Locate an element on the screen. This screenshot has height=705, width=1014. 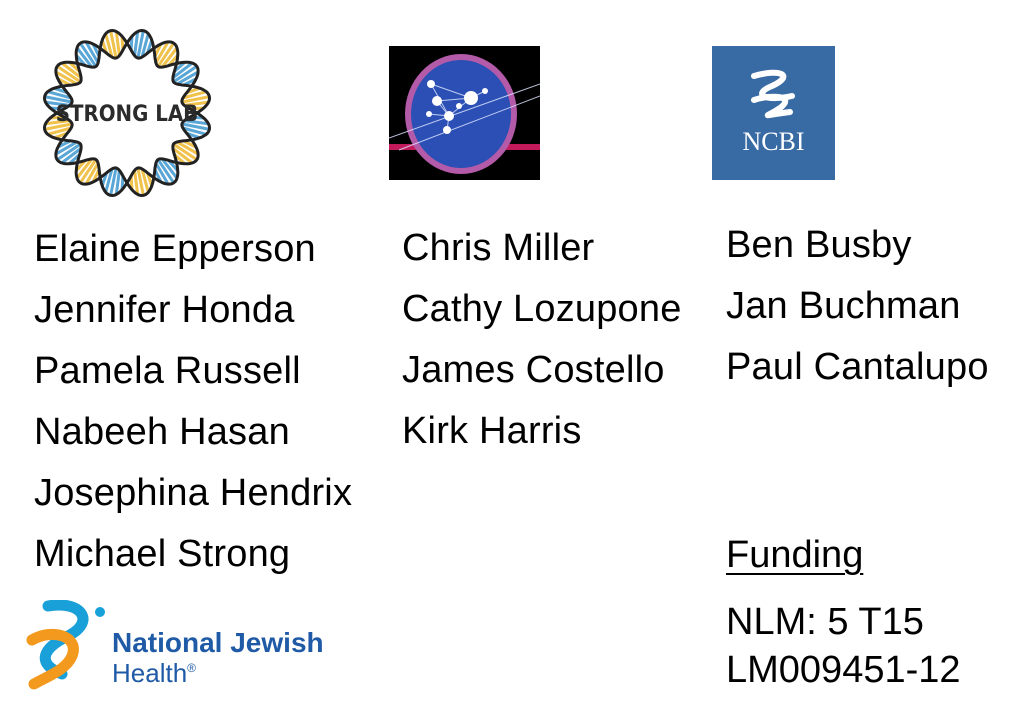
njh-name-line1: National Jewish is located at coordinates (218, 642).